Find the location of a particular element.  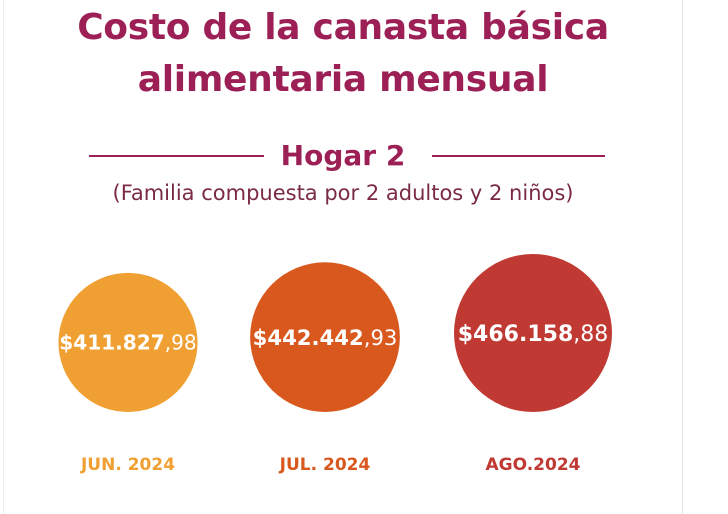

household-title: Hogar 2 is located at coordinates (343, 155).